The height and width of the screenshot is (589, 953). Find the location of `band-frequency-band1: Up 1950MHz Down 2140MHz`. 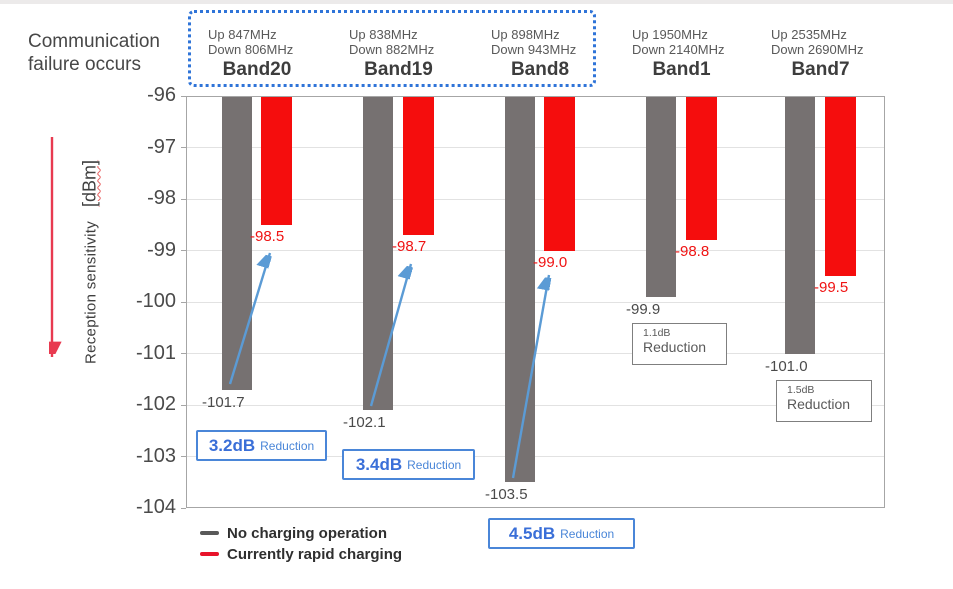

band-frequency-band1: Up 1950MHz Down 2140MHz is located at coordinates (678, 42).